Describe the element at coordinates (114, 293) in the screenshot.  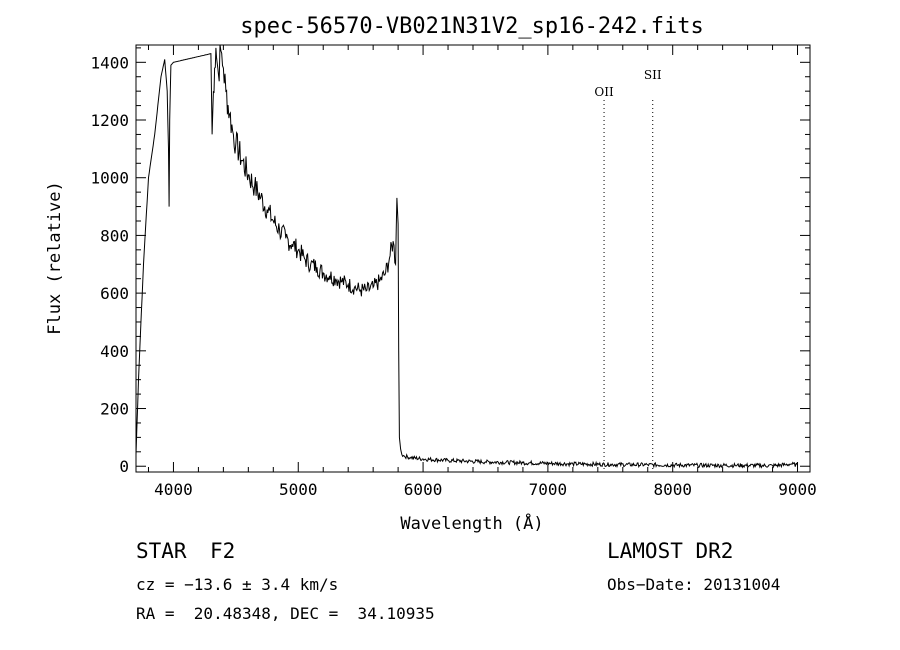
I see `y-tick-label: 600` at that location.